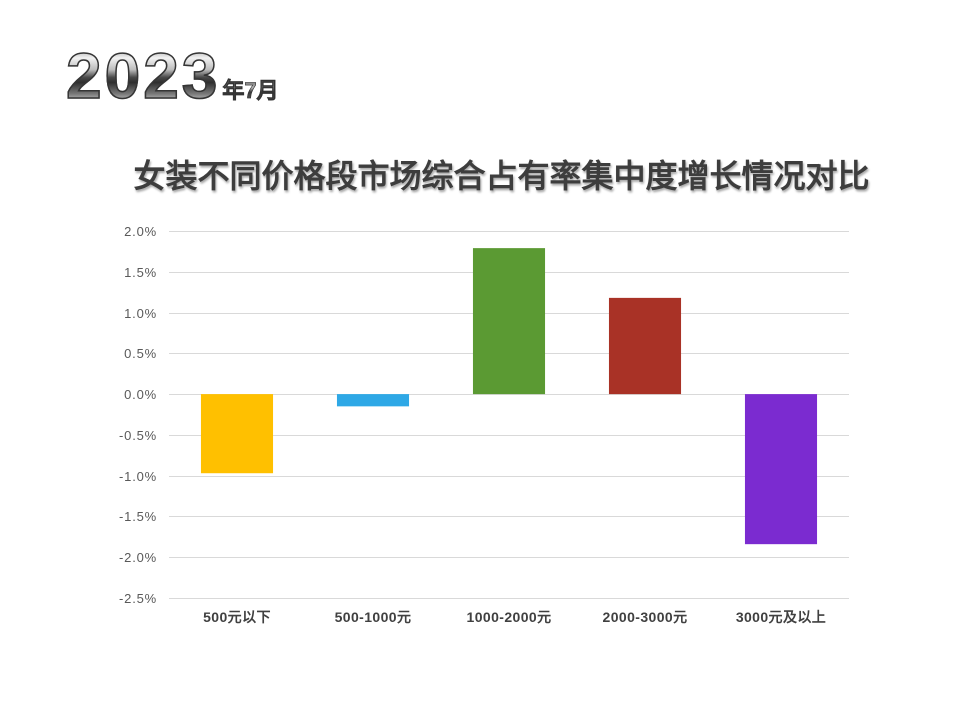  I want to click on date-heading: 2023 年7月, so click(172, 76).